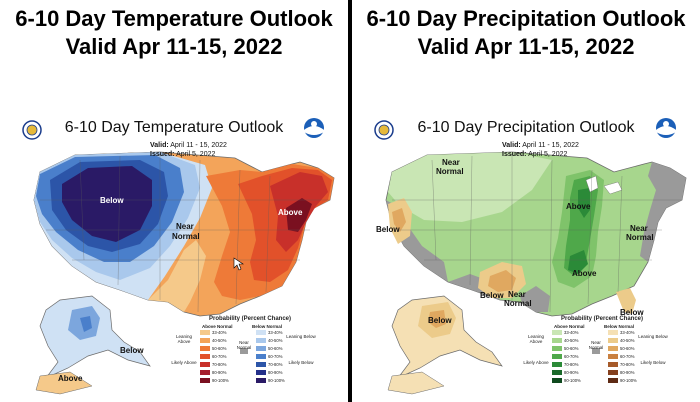 The height and width of the screenshot is (402, 700). What do you see at coordinates (174, 127) in the screenshot?
I see `temperature-map-title: 6-10 Day Temperature Outlook` at bounding box center [174, 127].